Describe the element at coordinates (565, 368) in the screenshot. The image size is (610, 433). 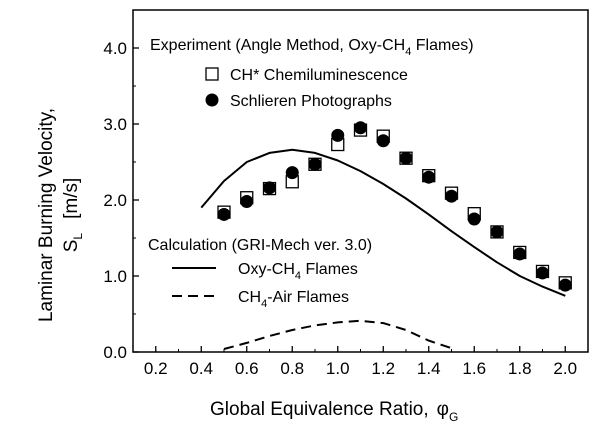
I see `x-tick-label: 2.0` at that location.